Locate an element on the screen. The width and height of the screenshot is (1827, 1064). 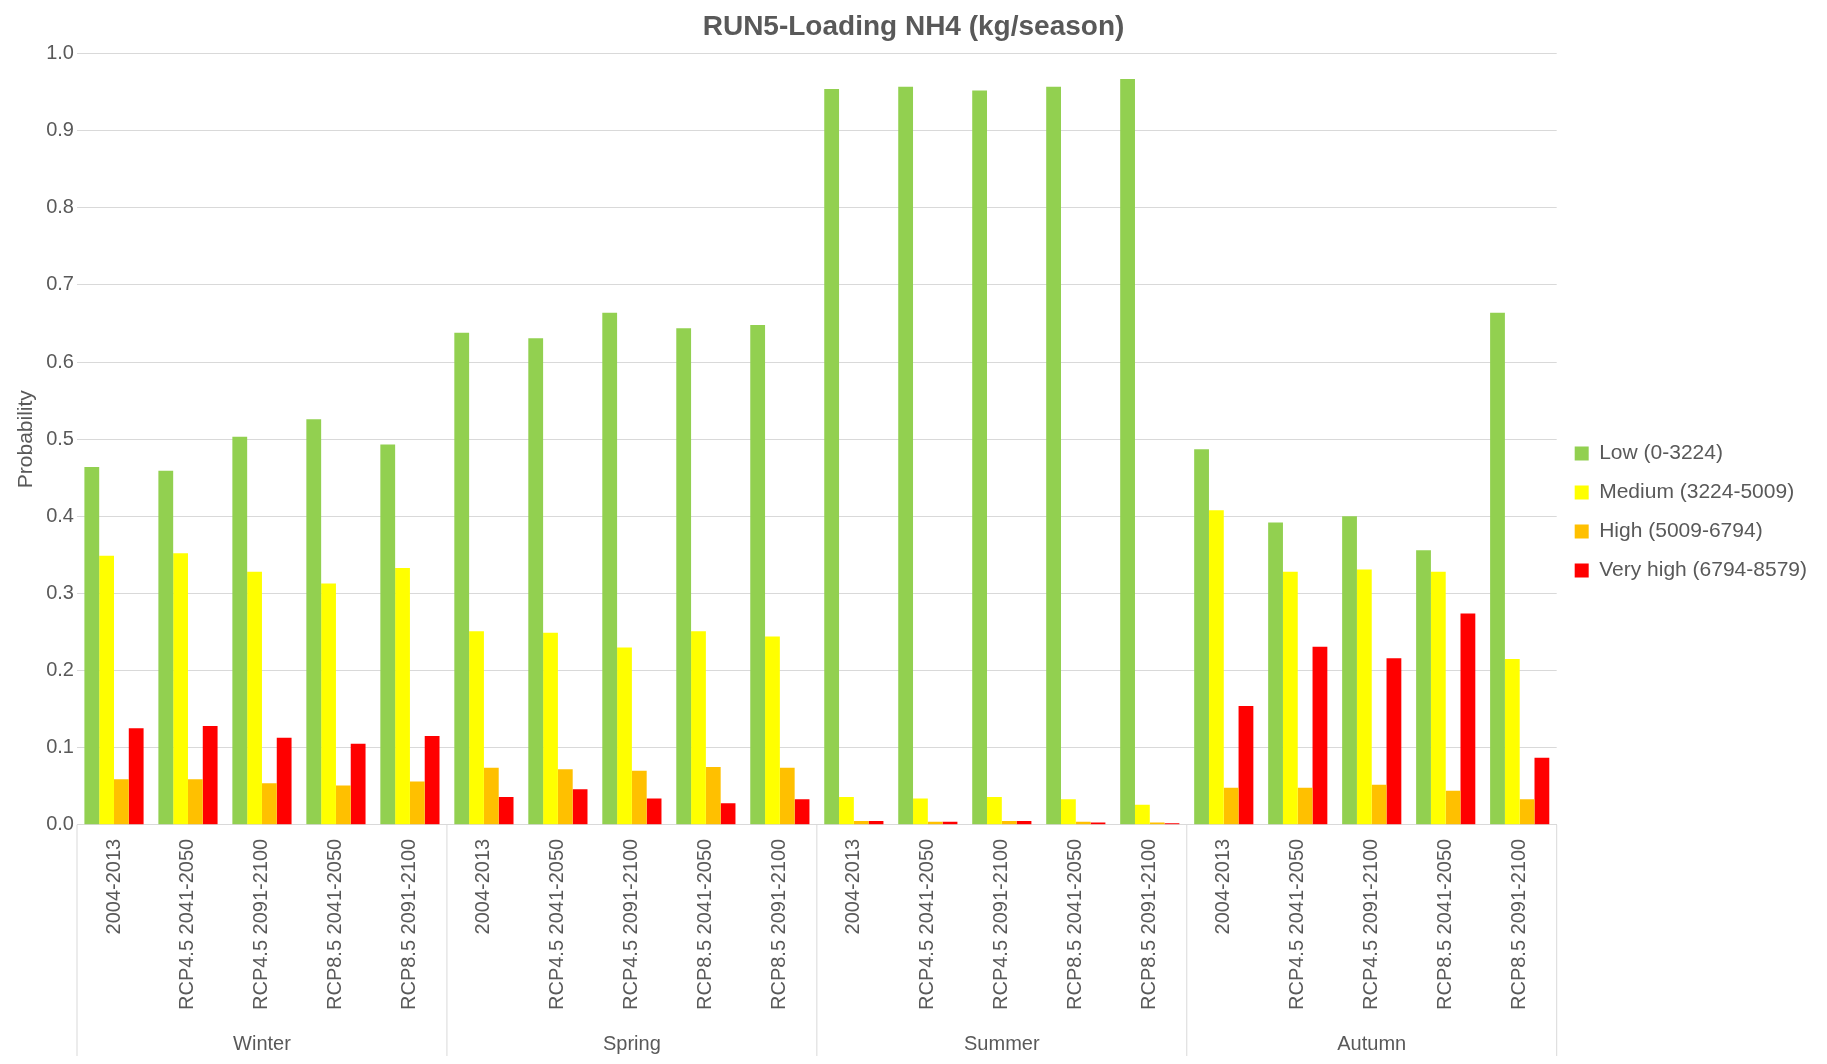
y-tick-label: 1.0 is located at coordinates (60, 52).